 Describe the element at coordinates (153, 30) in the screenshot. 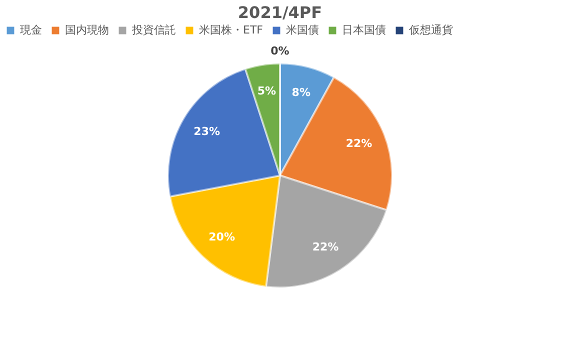

I see `legend-label: 投資信託` at that location.